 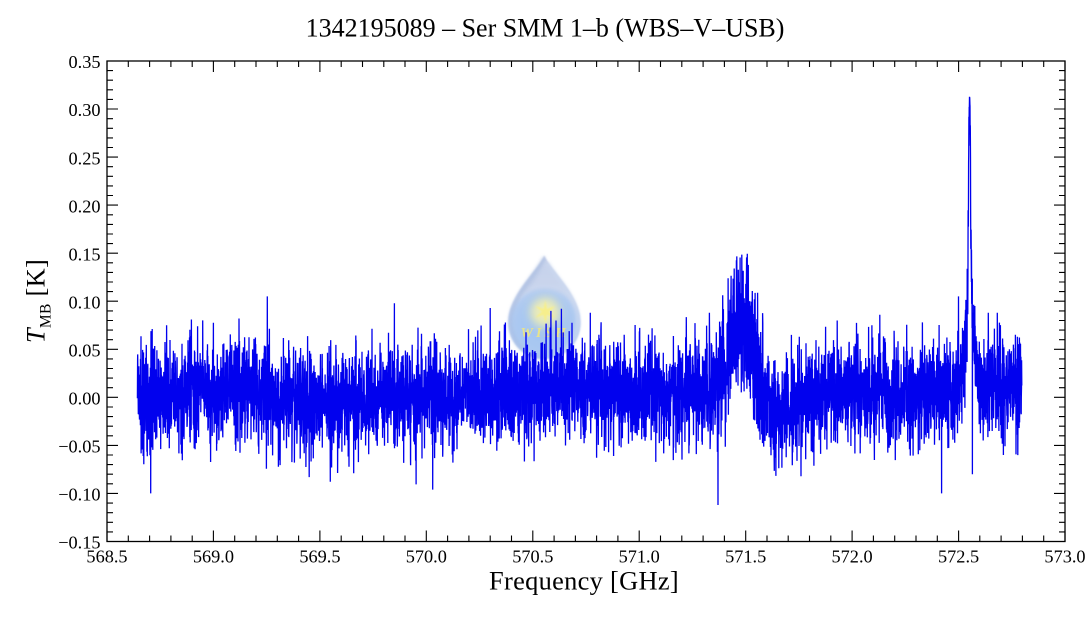 I want to click on svg-text: 0.25, so click(x=85, y=158).